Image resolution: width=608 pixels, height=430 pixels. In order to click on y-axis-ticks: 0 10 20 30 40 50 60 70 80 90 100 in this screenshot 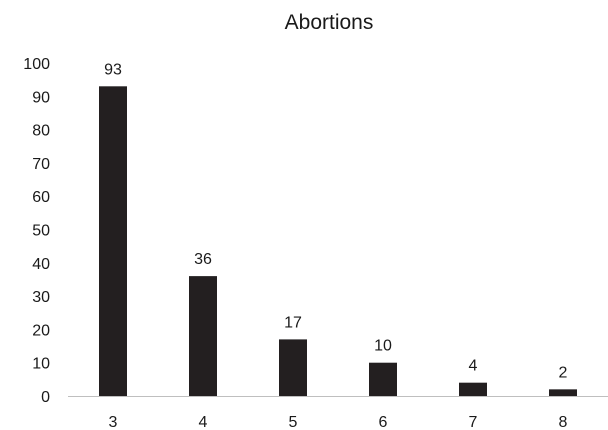, I will do `click(36, 231)`.